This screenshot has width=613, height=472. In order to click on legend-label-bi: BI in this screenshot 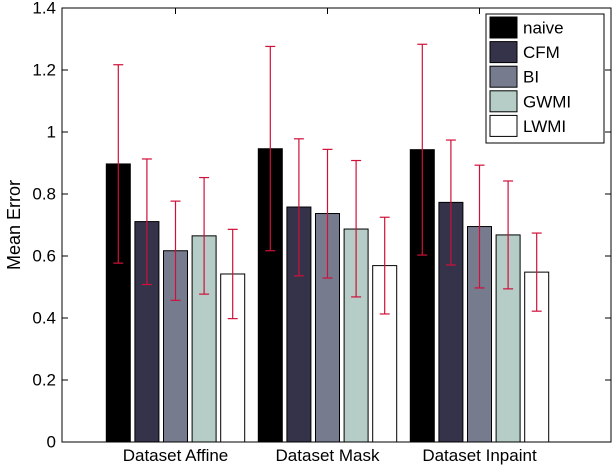, I will do `click(531, 77)`.